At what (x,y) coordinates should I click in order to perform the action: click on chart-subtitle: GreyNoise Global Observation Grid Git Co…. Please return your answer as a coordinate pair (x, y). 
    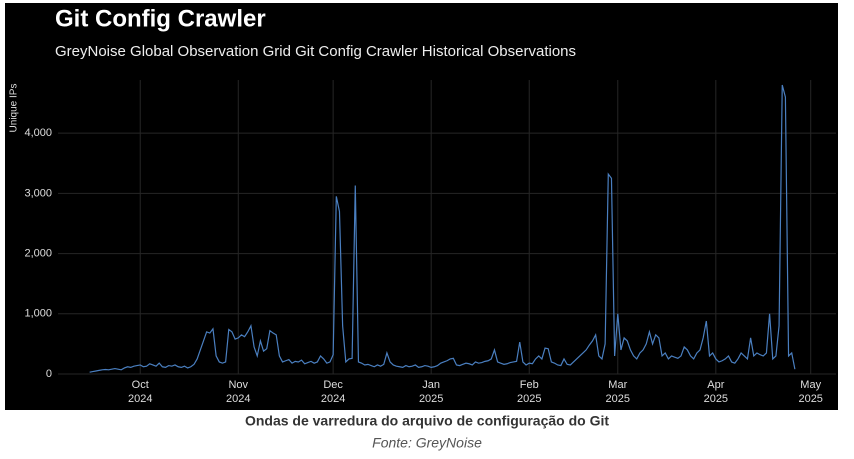
    Looking at the image, I should click on (315, 51).